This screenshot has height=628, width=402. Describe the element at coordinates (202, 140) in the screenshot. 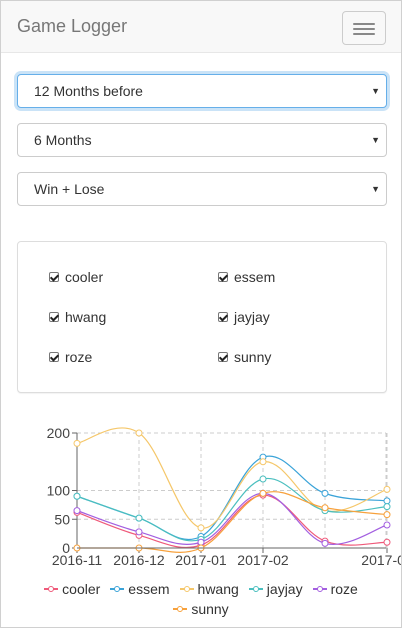

I see `range-length-select: 6 Months ▼` at that location.